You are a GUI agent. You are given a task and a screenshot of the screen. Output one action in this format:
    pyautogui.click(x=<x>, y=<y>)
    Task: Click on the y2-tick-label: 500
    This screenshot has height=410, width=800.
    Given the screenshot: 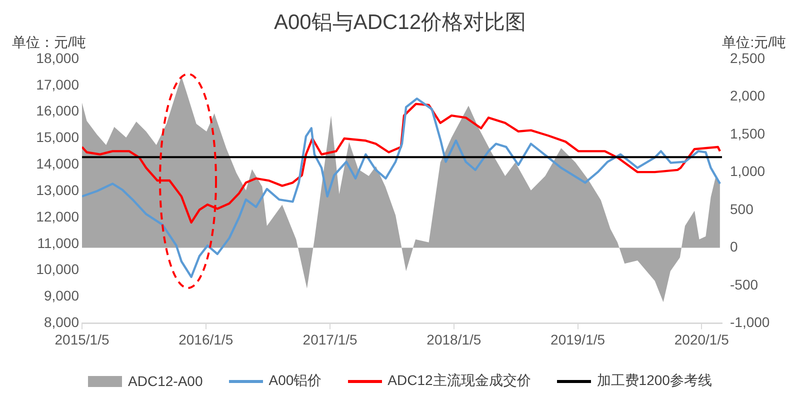 What is the action you would take?
    pyautogui.click(x=742, y=208)
    